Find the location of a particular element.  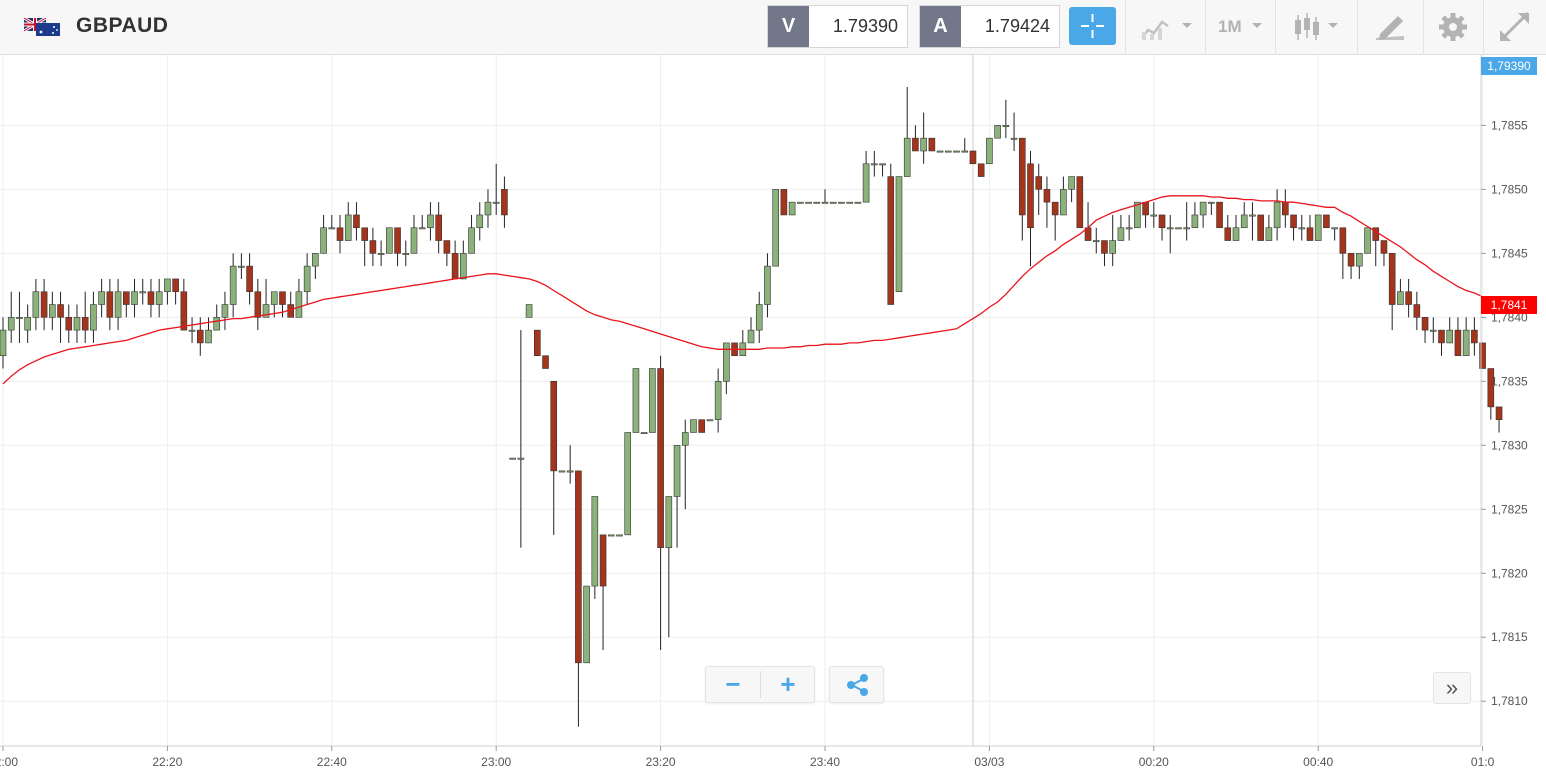

crosshair-icon is located at coordinates (1092, 26).